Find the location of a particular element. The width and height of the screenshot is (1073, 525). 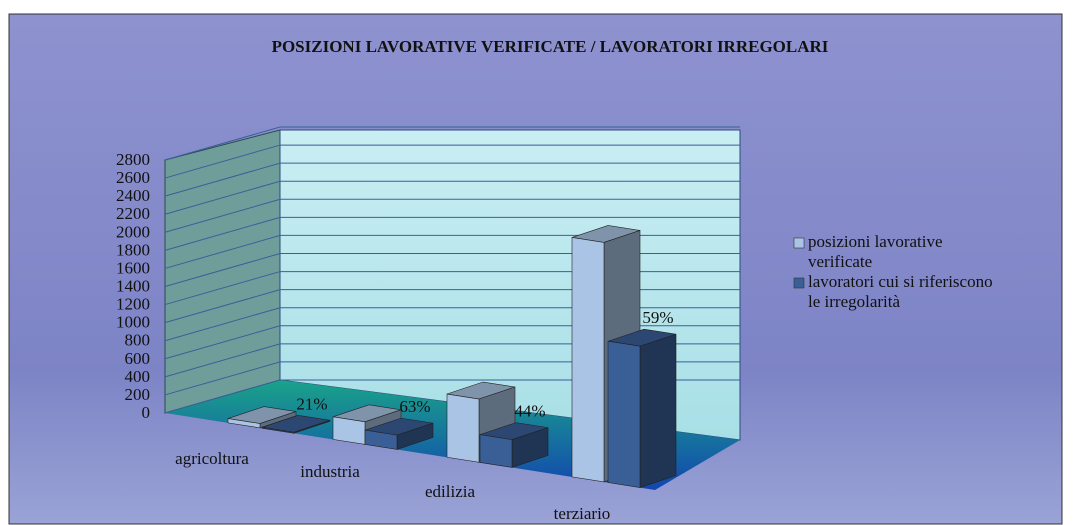

y-tick-label: 1400 is located at coordinates (133, 286).